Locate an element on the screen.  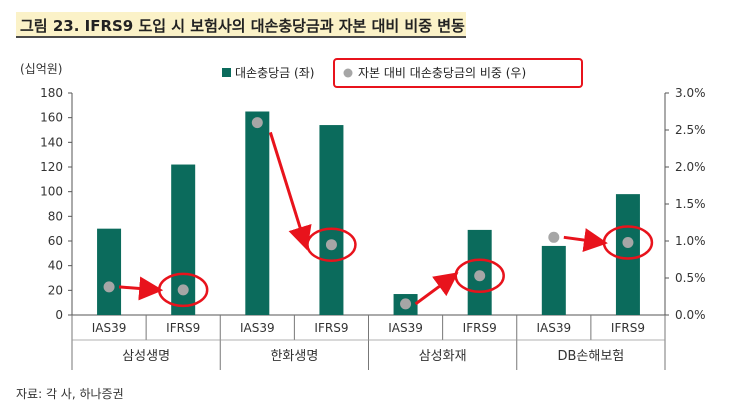
group-label: 삼성생명 is located at coordinates (146, 356).